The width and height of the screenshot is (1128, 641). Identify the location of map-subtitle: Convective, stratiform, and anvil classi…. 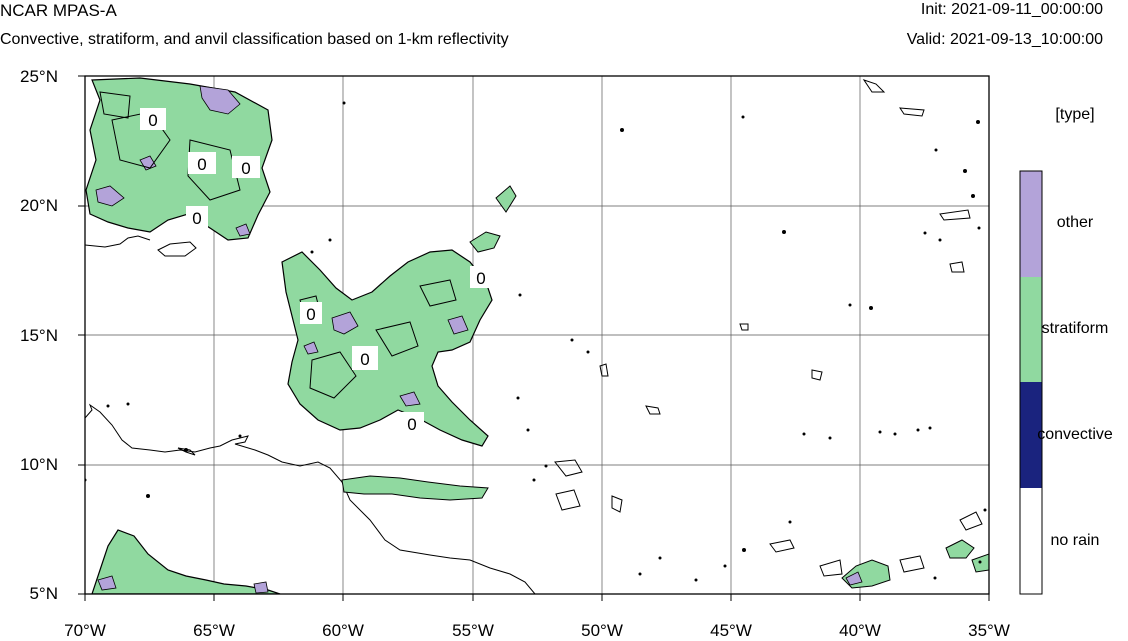
(254, 39).